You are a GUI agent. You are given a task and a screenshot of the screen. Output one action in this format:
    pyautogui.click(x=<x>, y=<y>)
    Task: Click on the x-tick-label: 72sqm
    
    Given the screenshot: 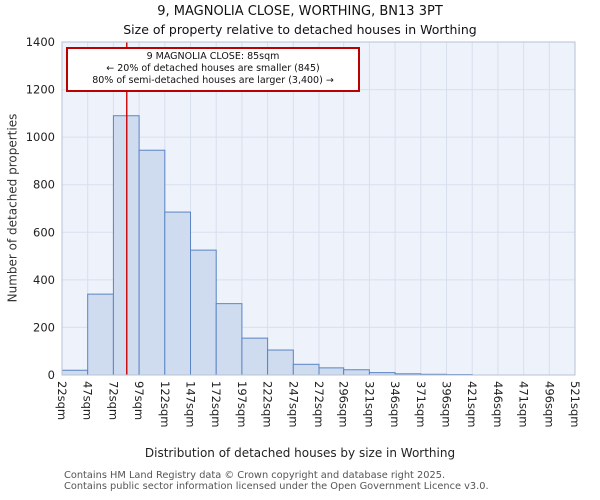 What is the action you would take?
    pyautogui.click(x=113, y=400)
    